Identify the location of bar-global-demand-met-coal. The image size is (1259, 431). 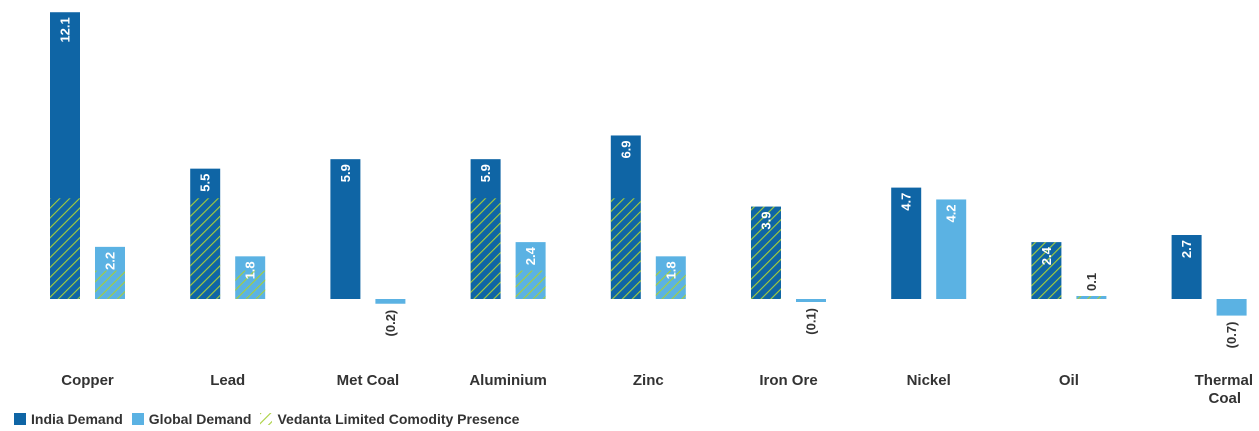
(390, 301).